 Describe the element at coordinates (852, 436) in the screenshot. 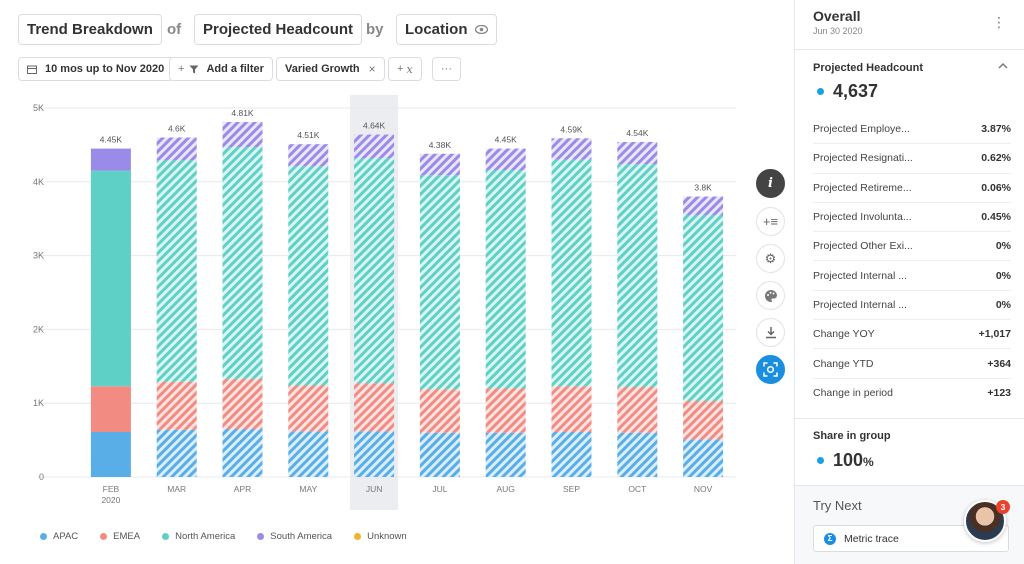

I see `share-title: Share in group` at that location.